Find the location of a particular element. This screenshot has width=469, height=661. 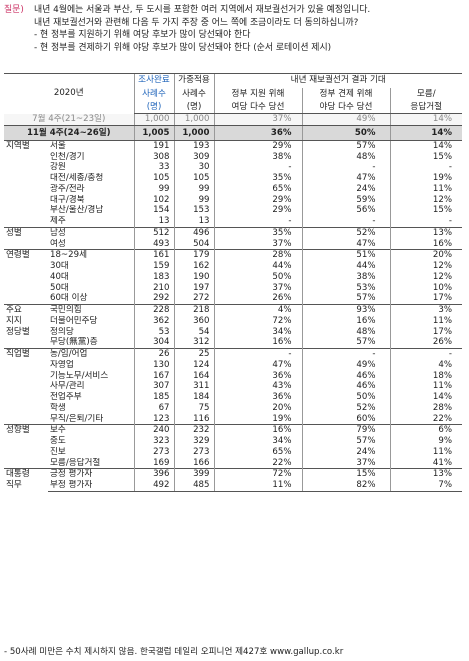

weighted-header: 가중적용 is located at coordinates (193, 80).